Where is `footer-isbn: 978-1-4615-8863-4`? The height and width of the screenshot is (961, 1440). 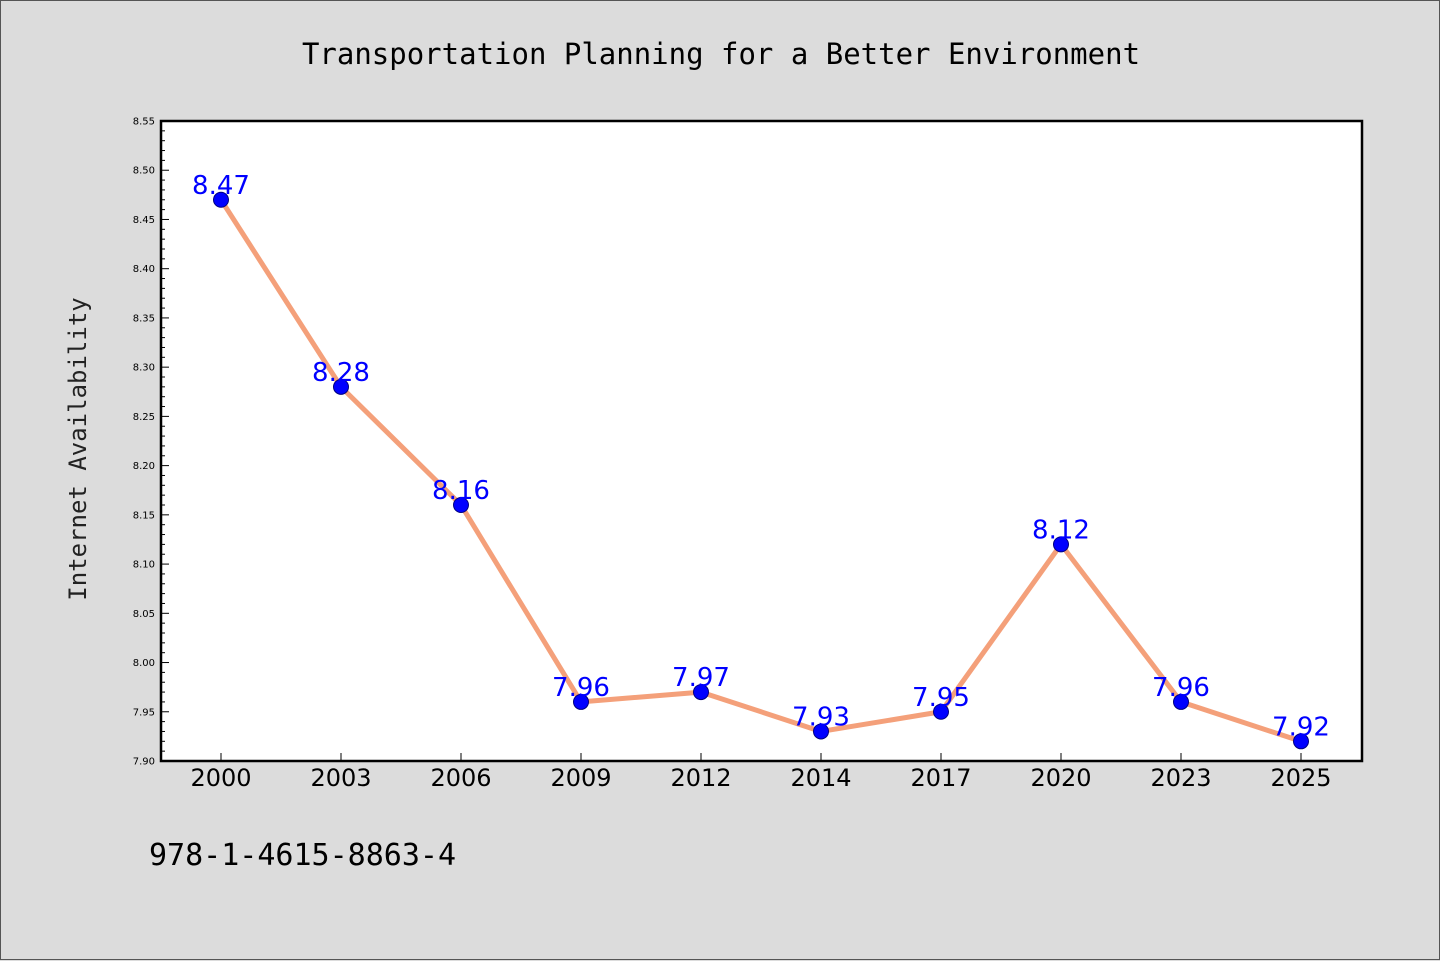 footer-isbn: 978-1-4615-8863-4 is located at coordinates (302, 855).